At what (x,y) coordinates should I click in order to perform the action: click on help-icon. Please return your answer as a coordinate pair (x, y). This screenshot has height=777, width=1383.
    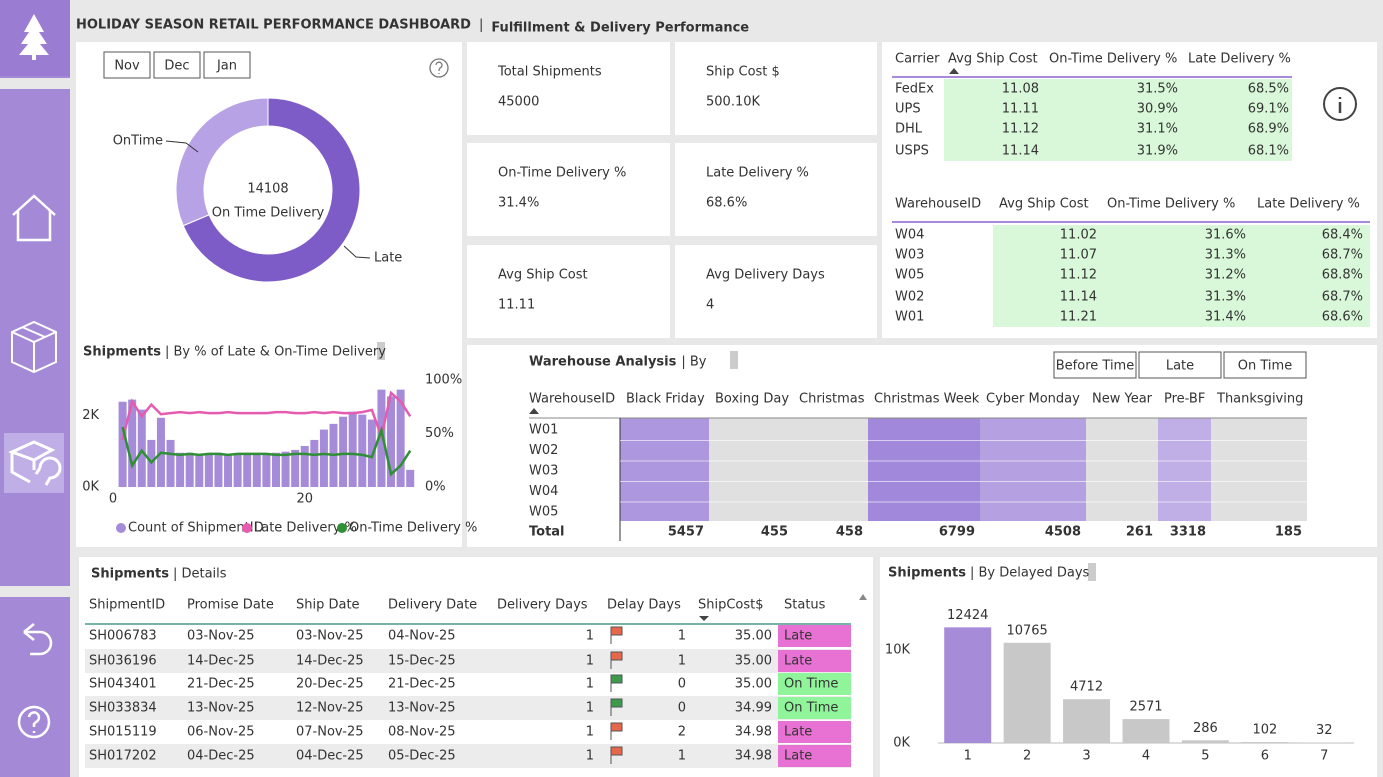
    Looking at the image, I should click on (34, 722).